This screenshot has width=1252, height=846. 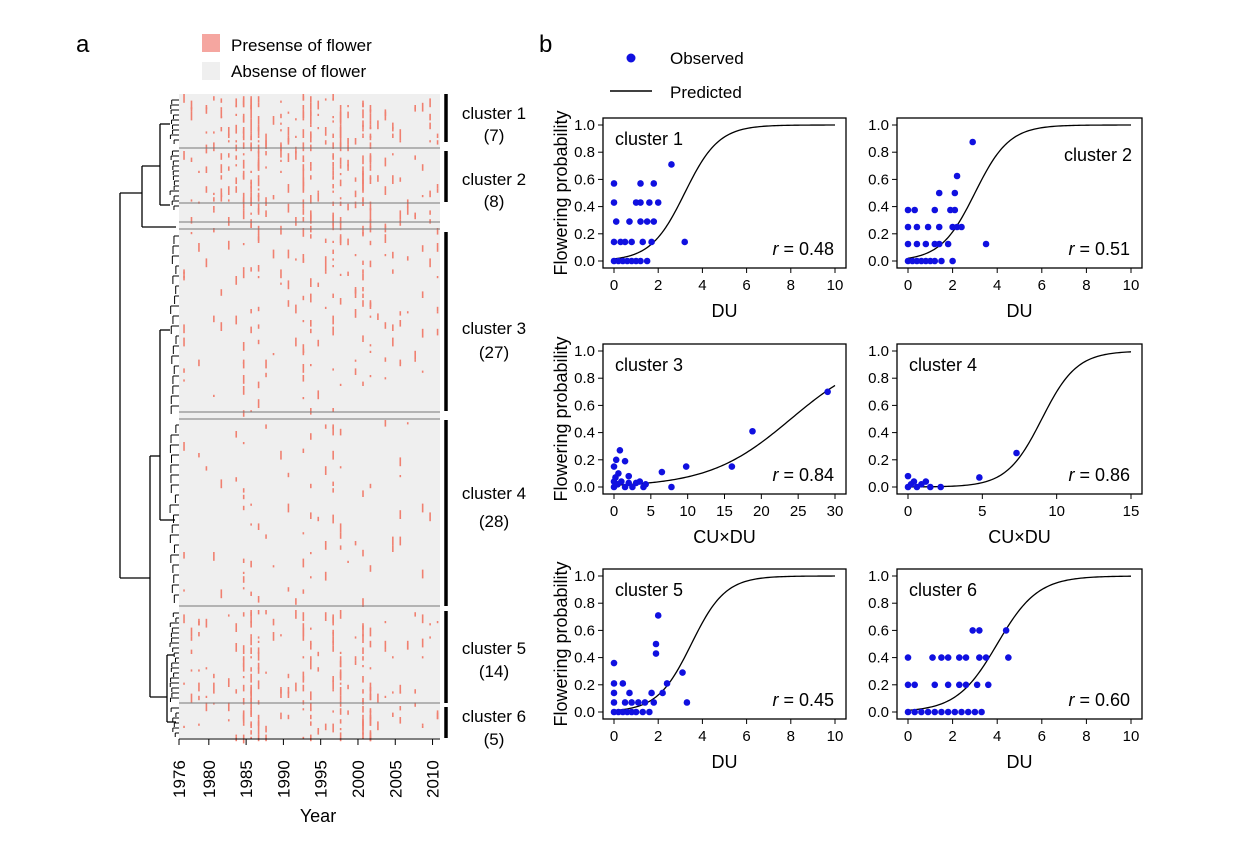 I want to click on x-tick-label: 10, so click(x=1056, y=511).